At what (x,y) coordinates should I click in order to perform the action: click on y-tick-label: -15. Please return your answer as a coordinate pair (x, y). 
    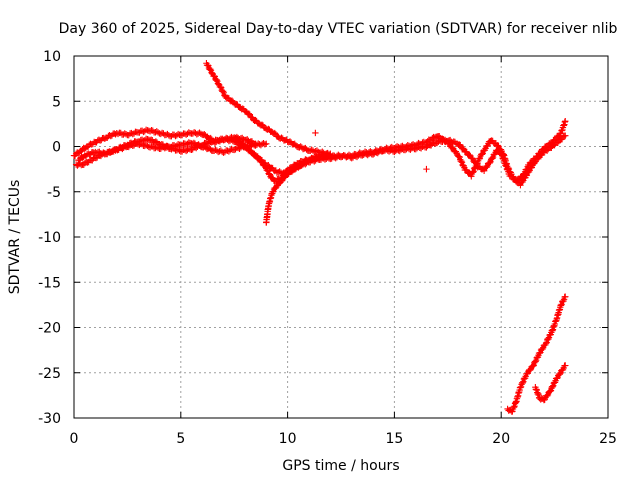
    Looking at the image, I should click on (49, 283).